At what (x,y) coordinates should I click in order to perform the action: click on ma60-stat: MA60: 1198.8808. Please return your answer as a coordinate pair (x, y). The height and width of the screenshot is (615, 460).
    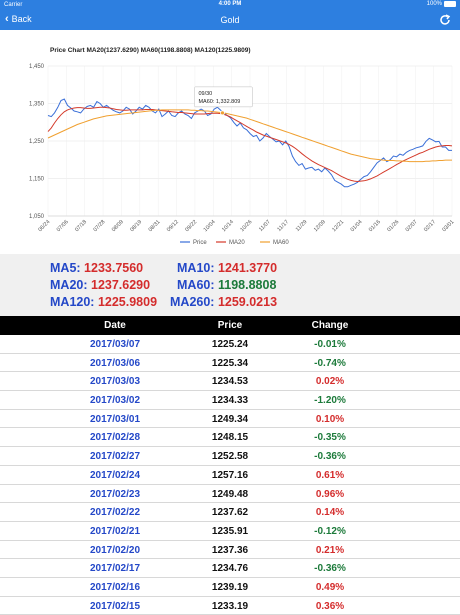
    Looking at the image, I should click on (226, 287).